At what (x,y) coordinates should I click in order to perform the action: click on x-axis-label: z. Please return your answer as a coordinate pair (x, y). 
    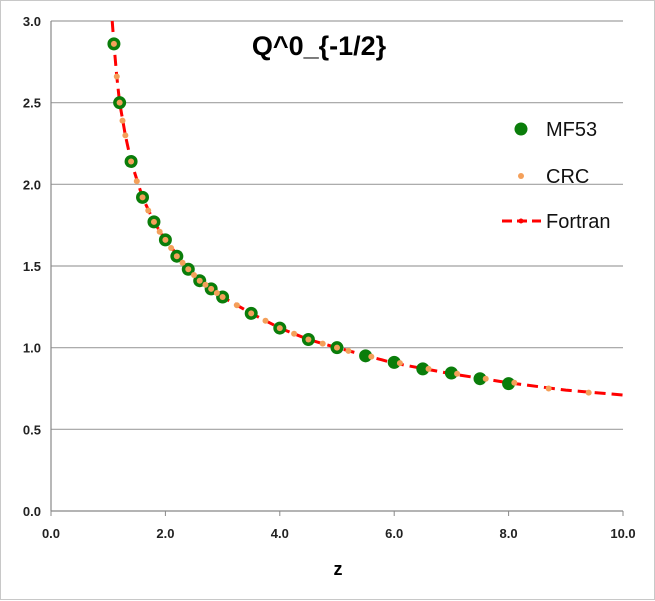
    Looking at the image, I should click on (338, 569).